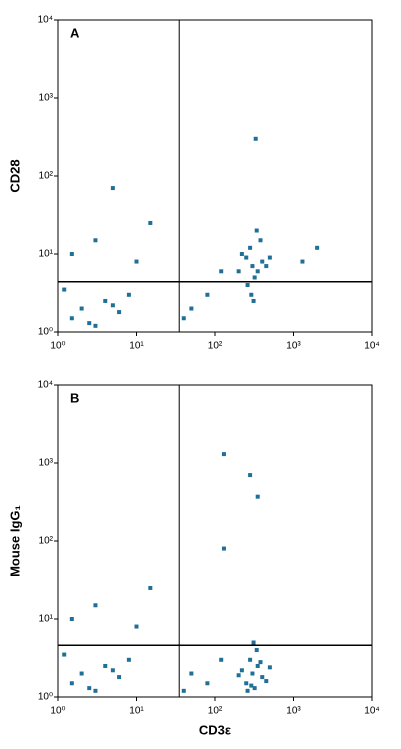  Describe the element at coordinates (75, 32) in the screenshot. I see `panel-label: A` at that location.